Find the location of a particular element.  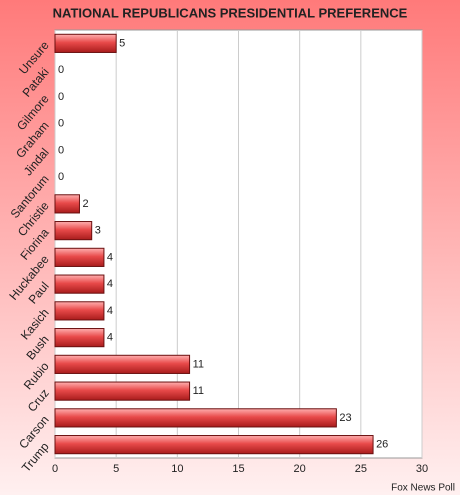

x-tick-label: 30 is located at coordinates (422, 469).